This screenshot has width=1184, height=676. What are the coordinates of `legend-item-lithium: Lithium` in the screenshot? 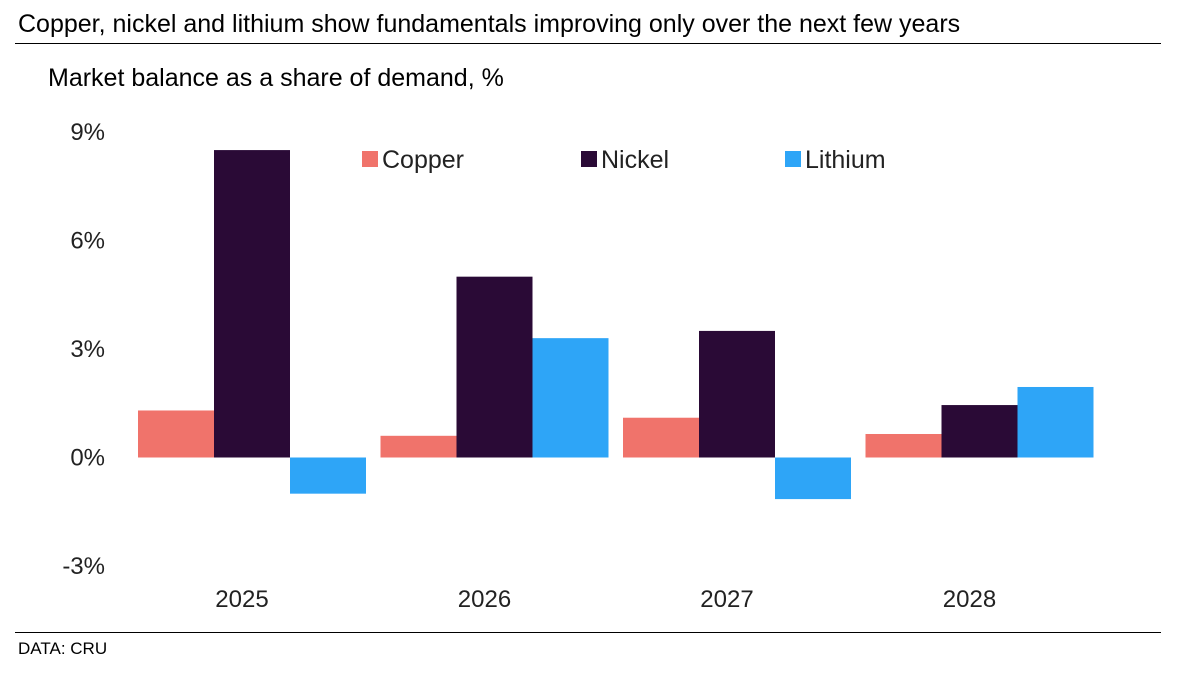 It's located at (835, 160).